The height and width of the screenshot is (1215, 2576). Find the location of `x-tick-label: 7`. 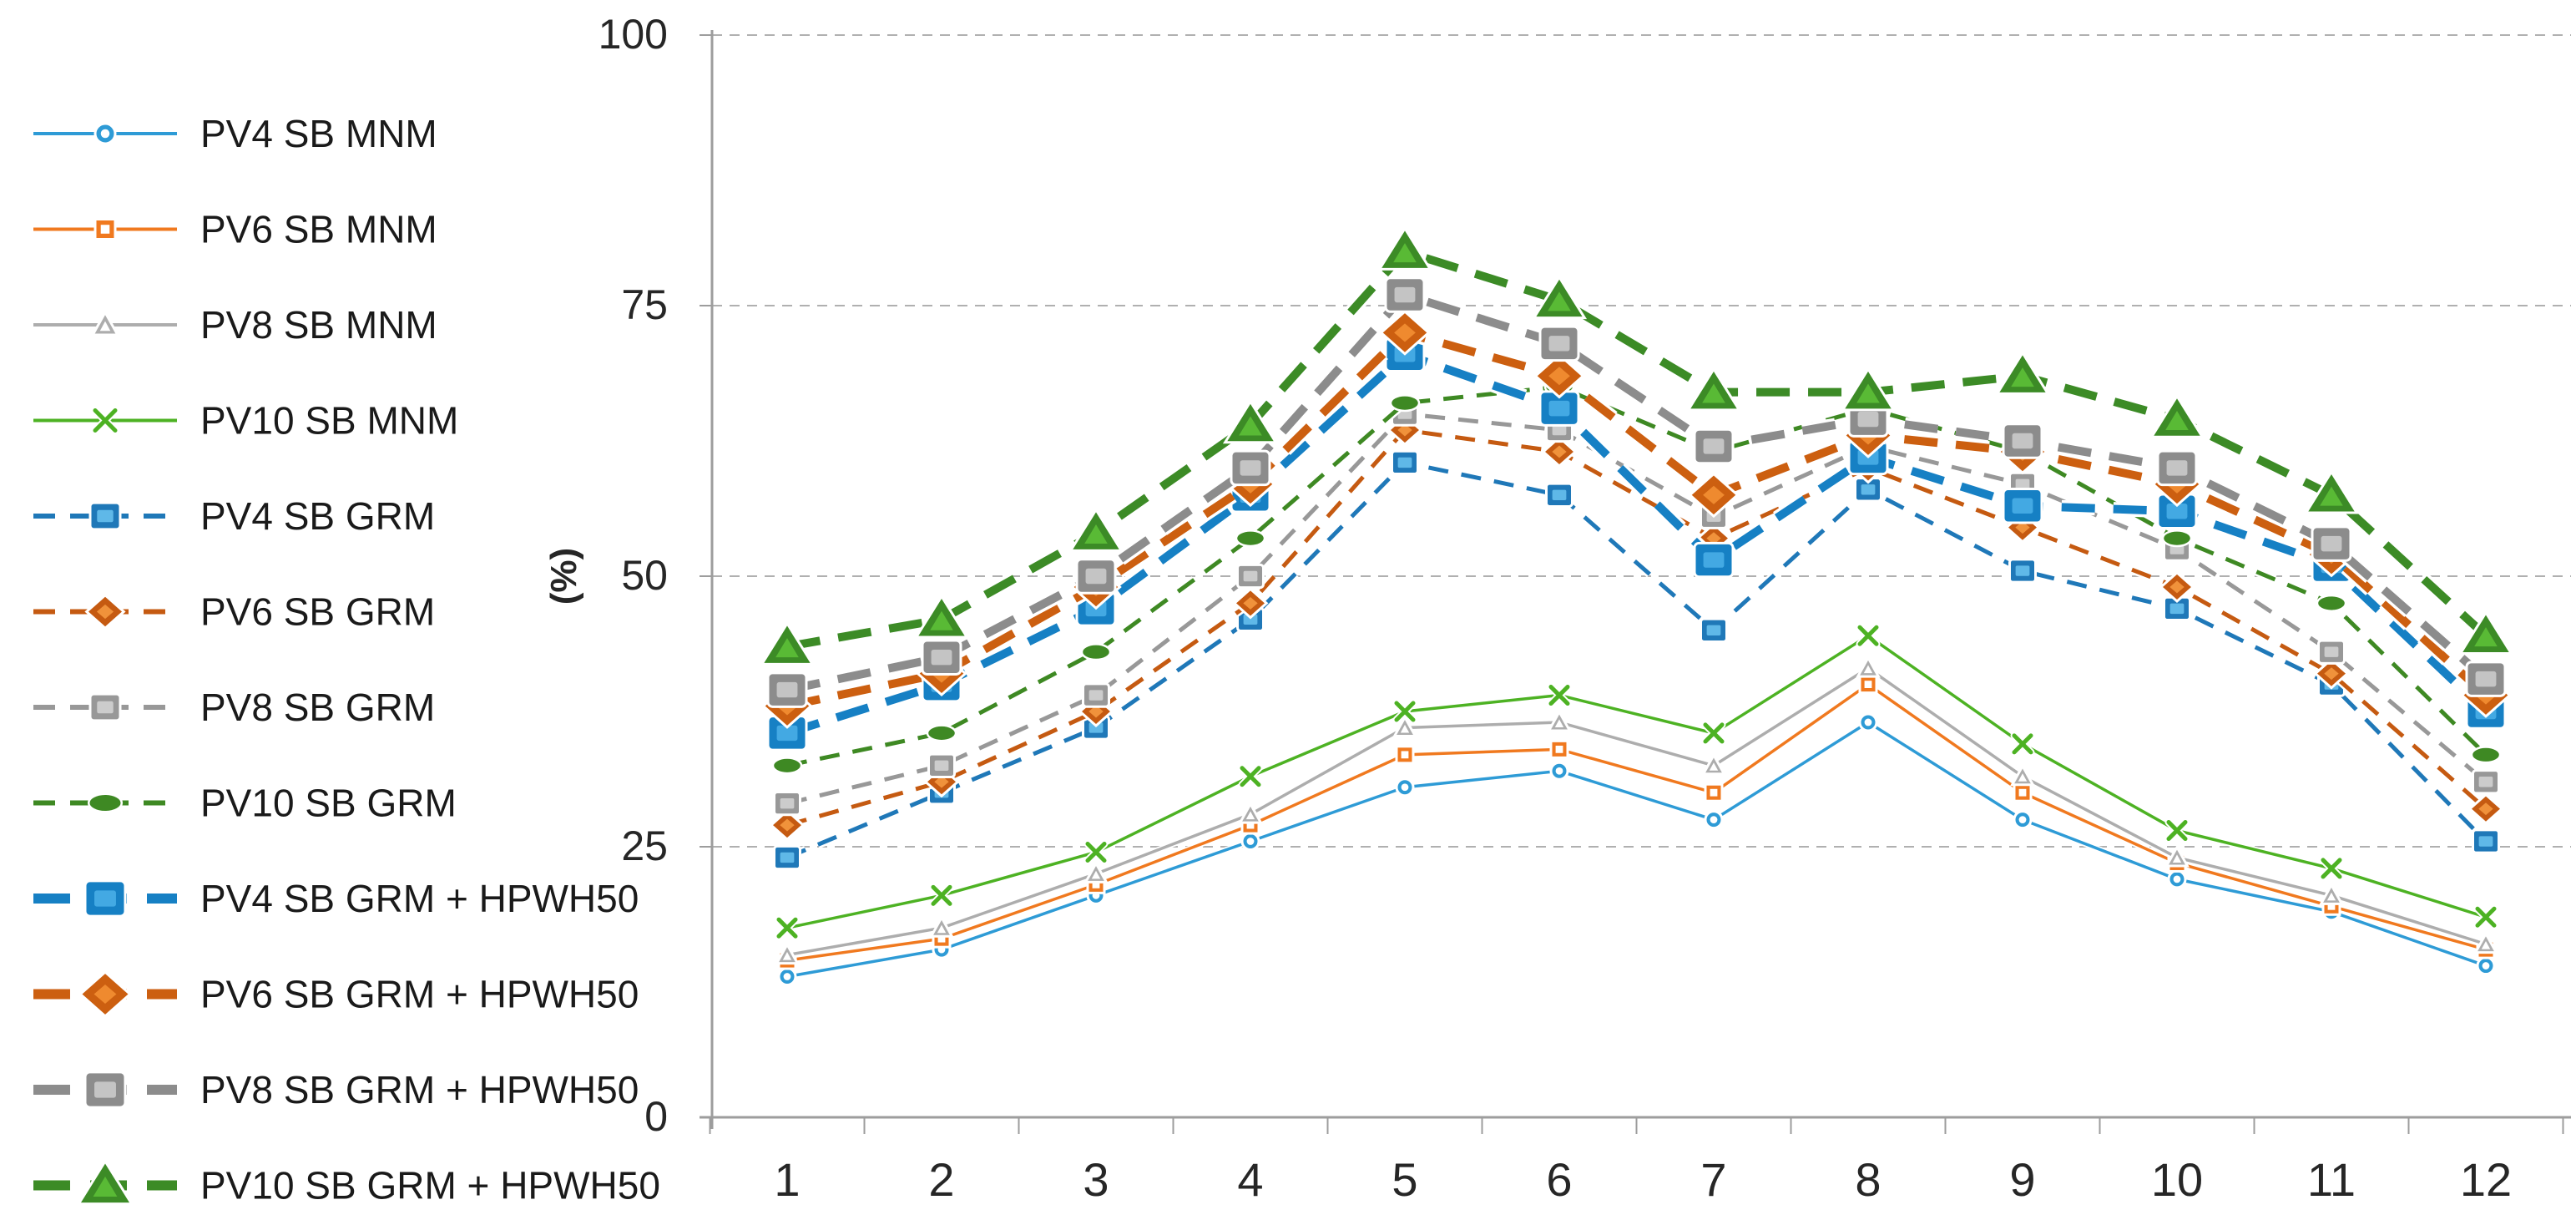

x-tick-label: 7 is located at coordinates (1713, 1179).